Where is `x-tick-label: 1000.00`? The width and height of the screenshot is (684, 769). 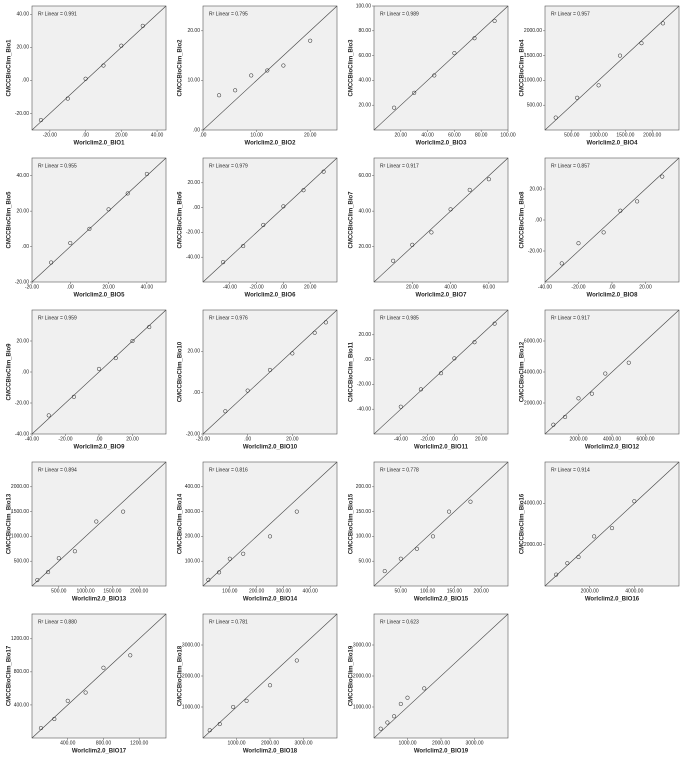
x-tick-label: 1000.00 is located at coordinates (407, 743).